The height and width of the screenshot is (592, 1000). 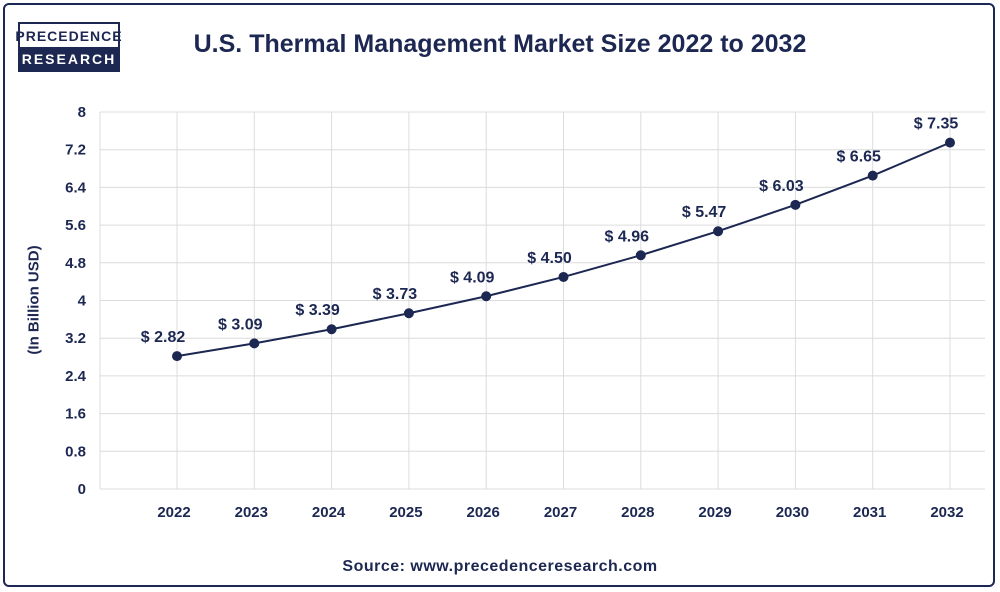 What do you see at coordinates (76, 376) in the screenshot?
I see `y-tick-label: 2.4` at bounding box center [76, 376].